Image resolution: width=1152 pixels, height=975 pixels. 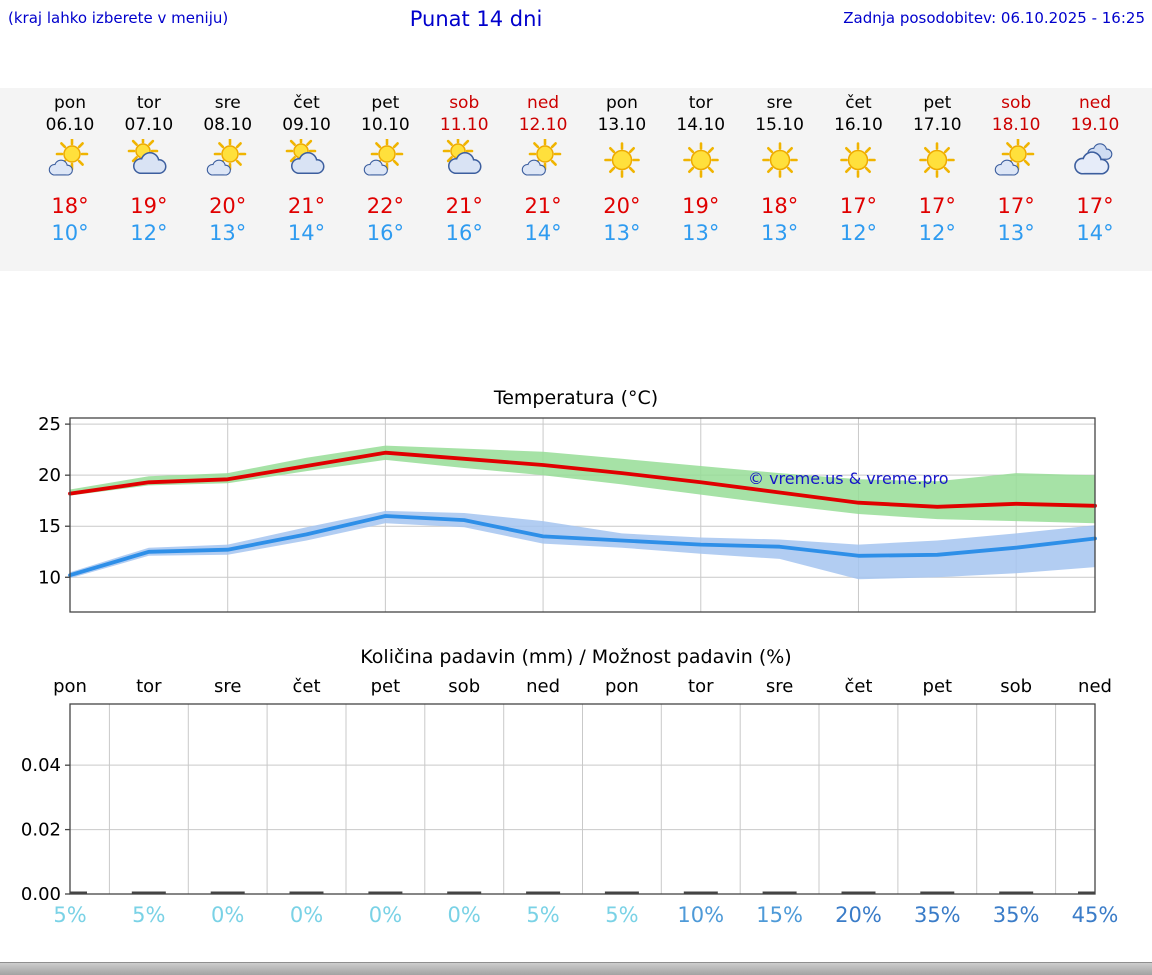 What do you see at coordinates (149, 125) in the screenshot?
I see `day-date: 07.10` at bounding box center [149, 125].